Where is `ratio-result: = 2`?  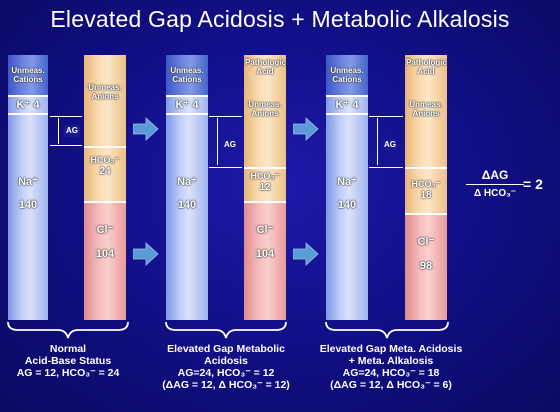
ratio-result: = 2 is located at coordinates (533, 184).